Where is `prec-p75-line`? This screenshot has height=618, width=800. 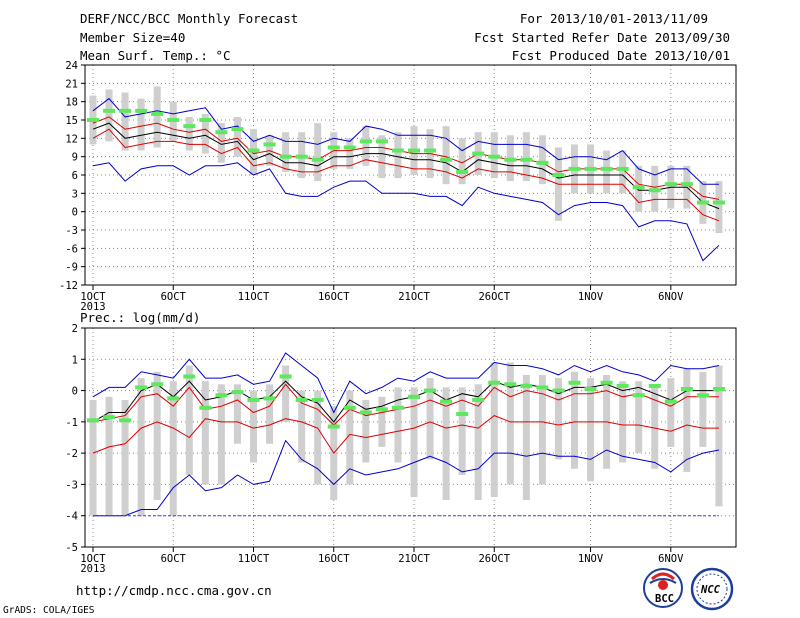 prec-p75-line is located at coordinates (405, 404).